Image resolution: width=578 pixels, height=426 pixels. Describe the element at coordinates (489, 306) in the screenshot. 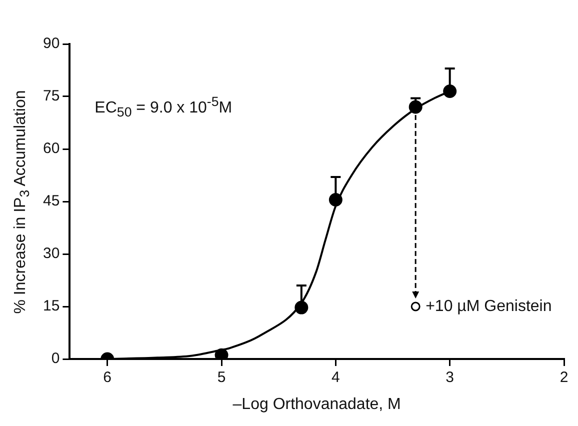

I see `annotation: +10 µM Genistein` at that location.